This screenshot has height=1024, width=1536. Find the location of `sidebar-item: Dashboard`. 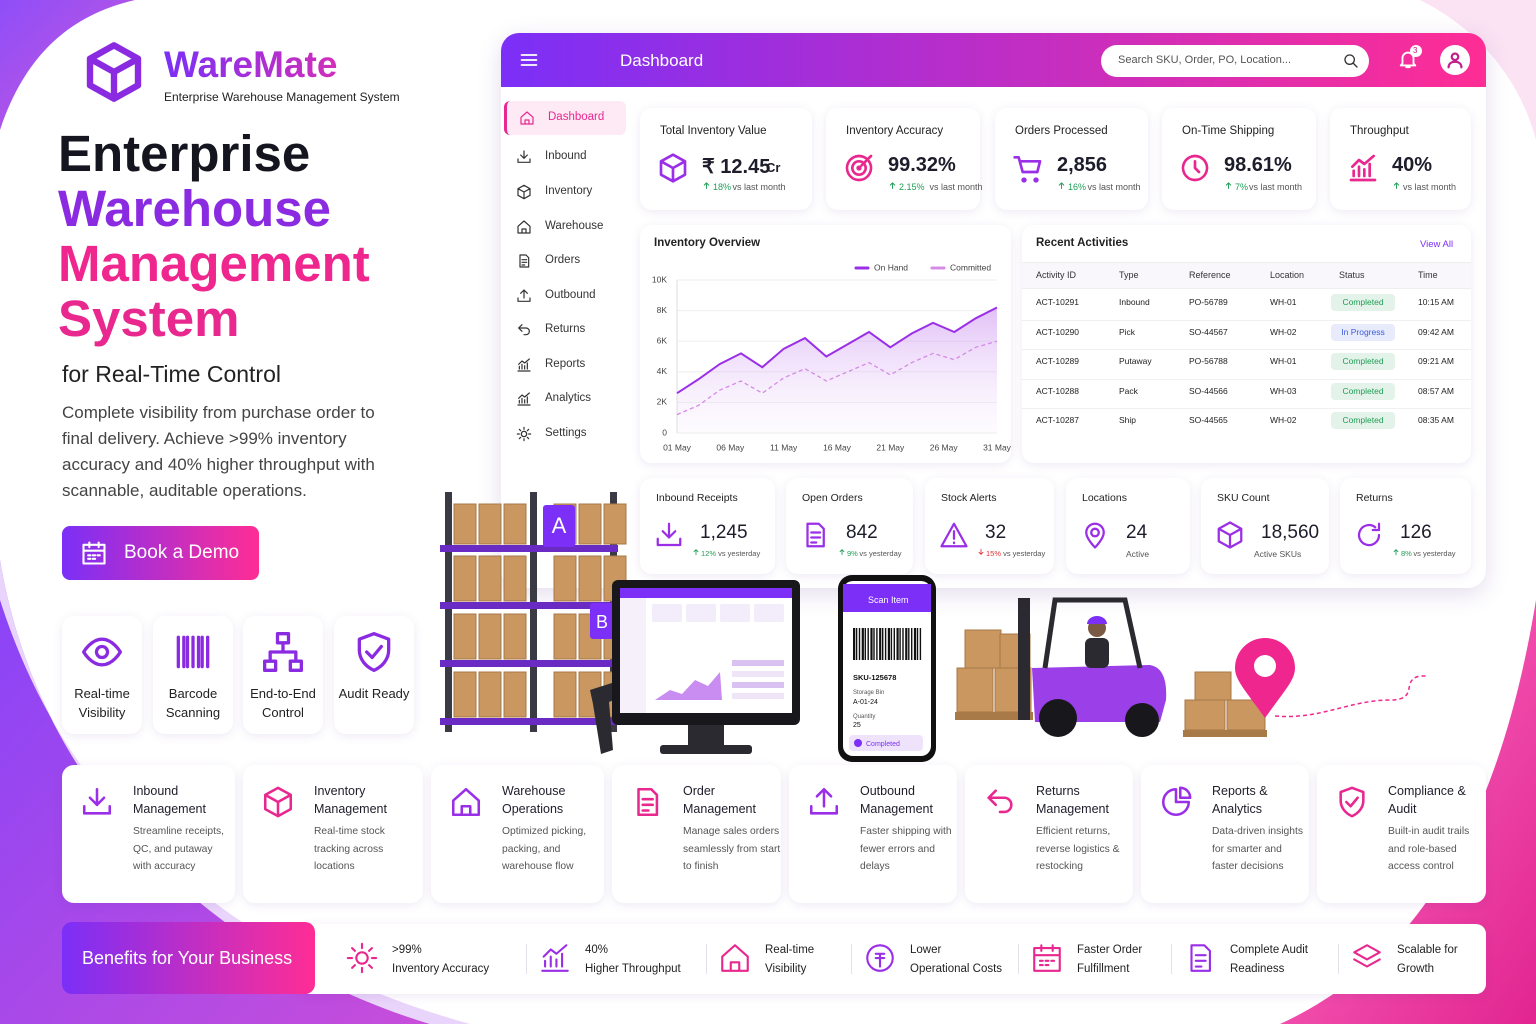

sidebar-item: Dashboard is located at coordinates (565, 118).